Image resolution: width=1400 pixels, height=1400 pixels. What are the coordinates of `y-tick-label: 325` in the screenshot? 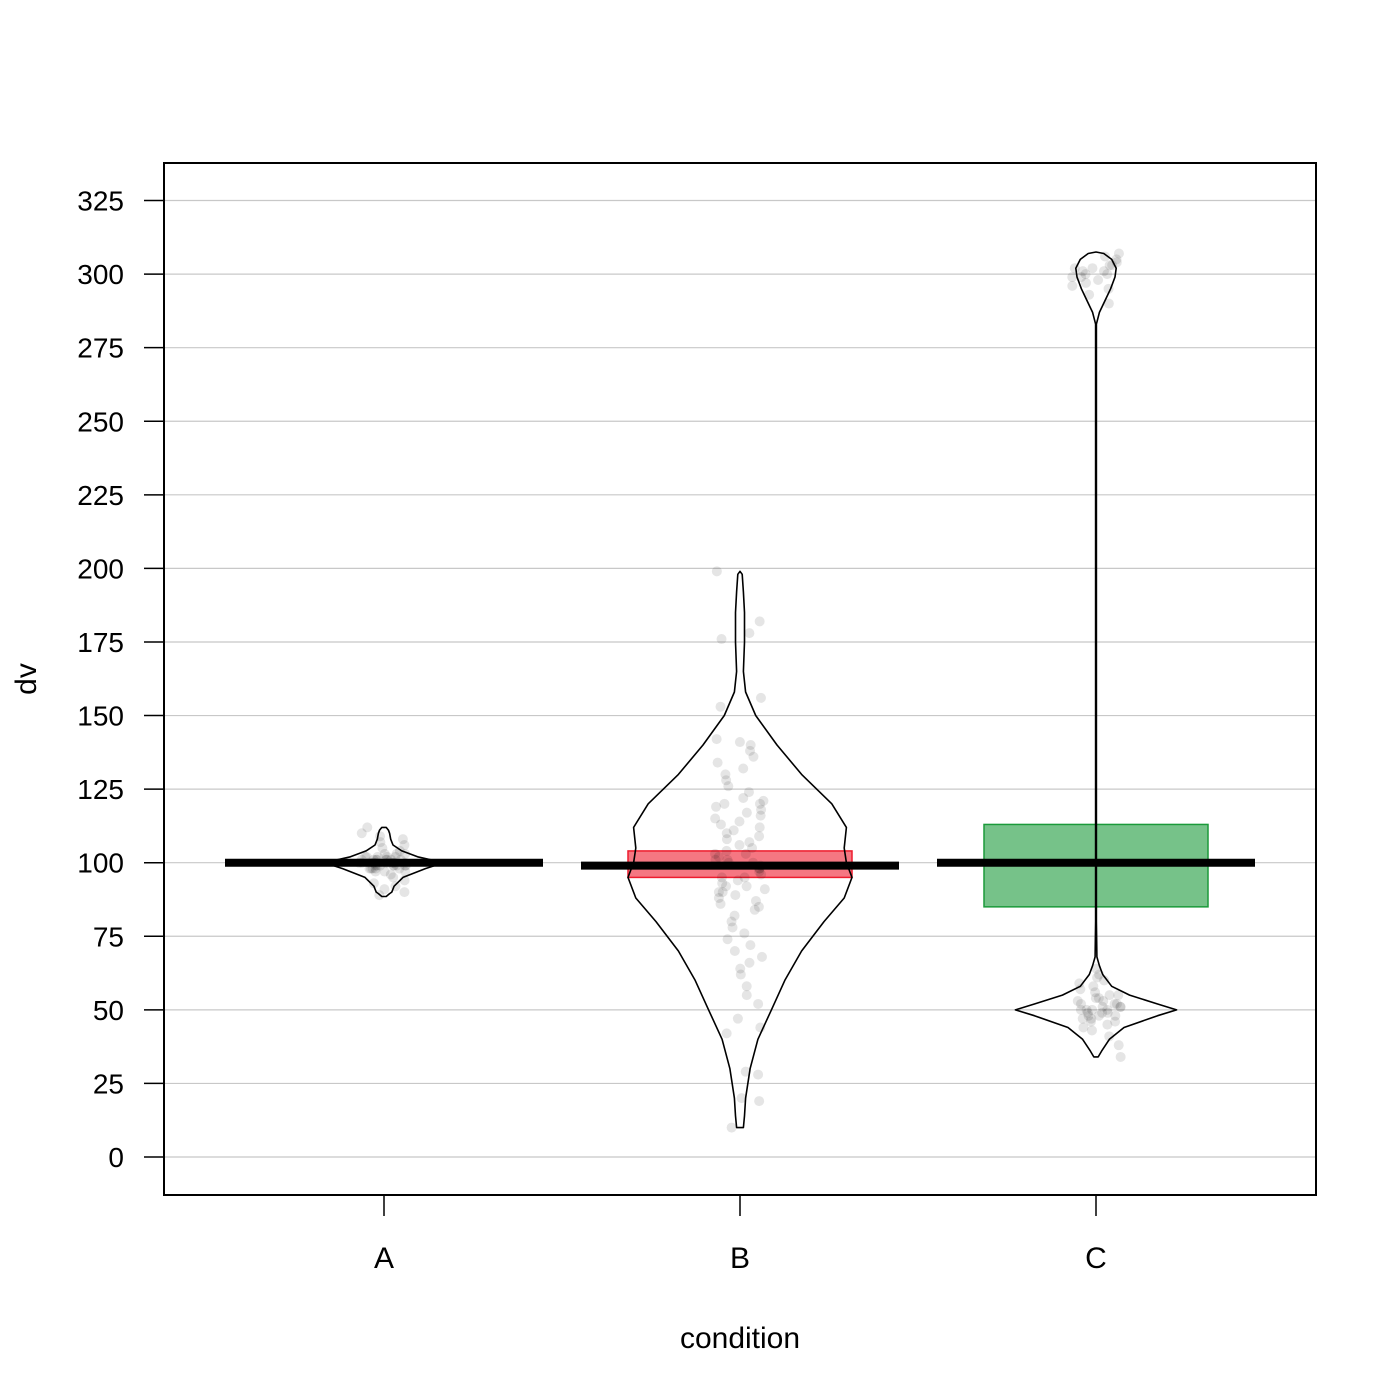 It's located at (100, 201).